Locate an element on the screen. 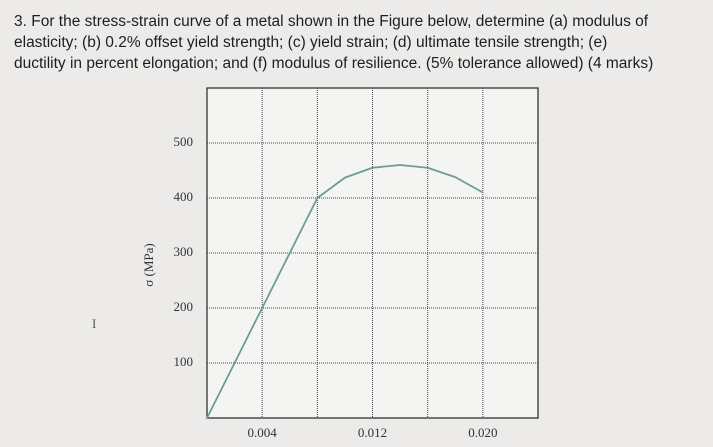 This screenshot has width=713, height=447. y-tick-label: 100 is located at coordinates (184, 361).